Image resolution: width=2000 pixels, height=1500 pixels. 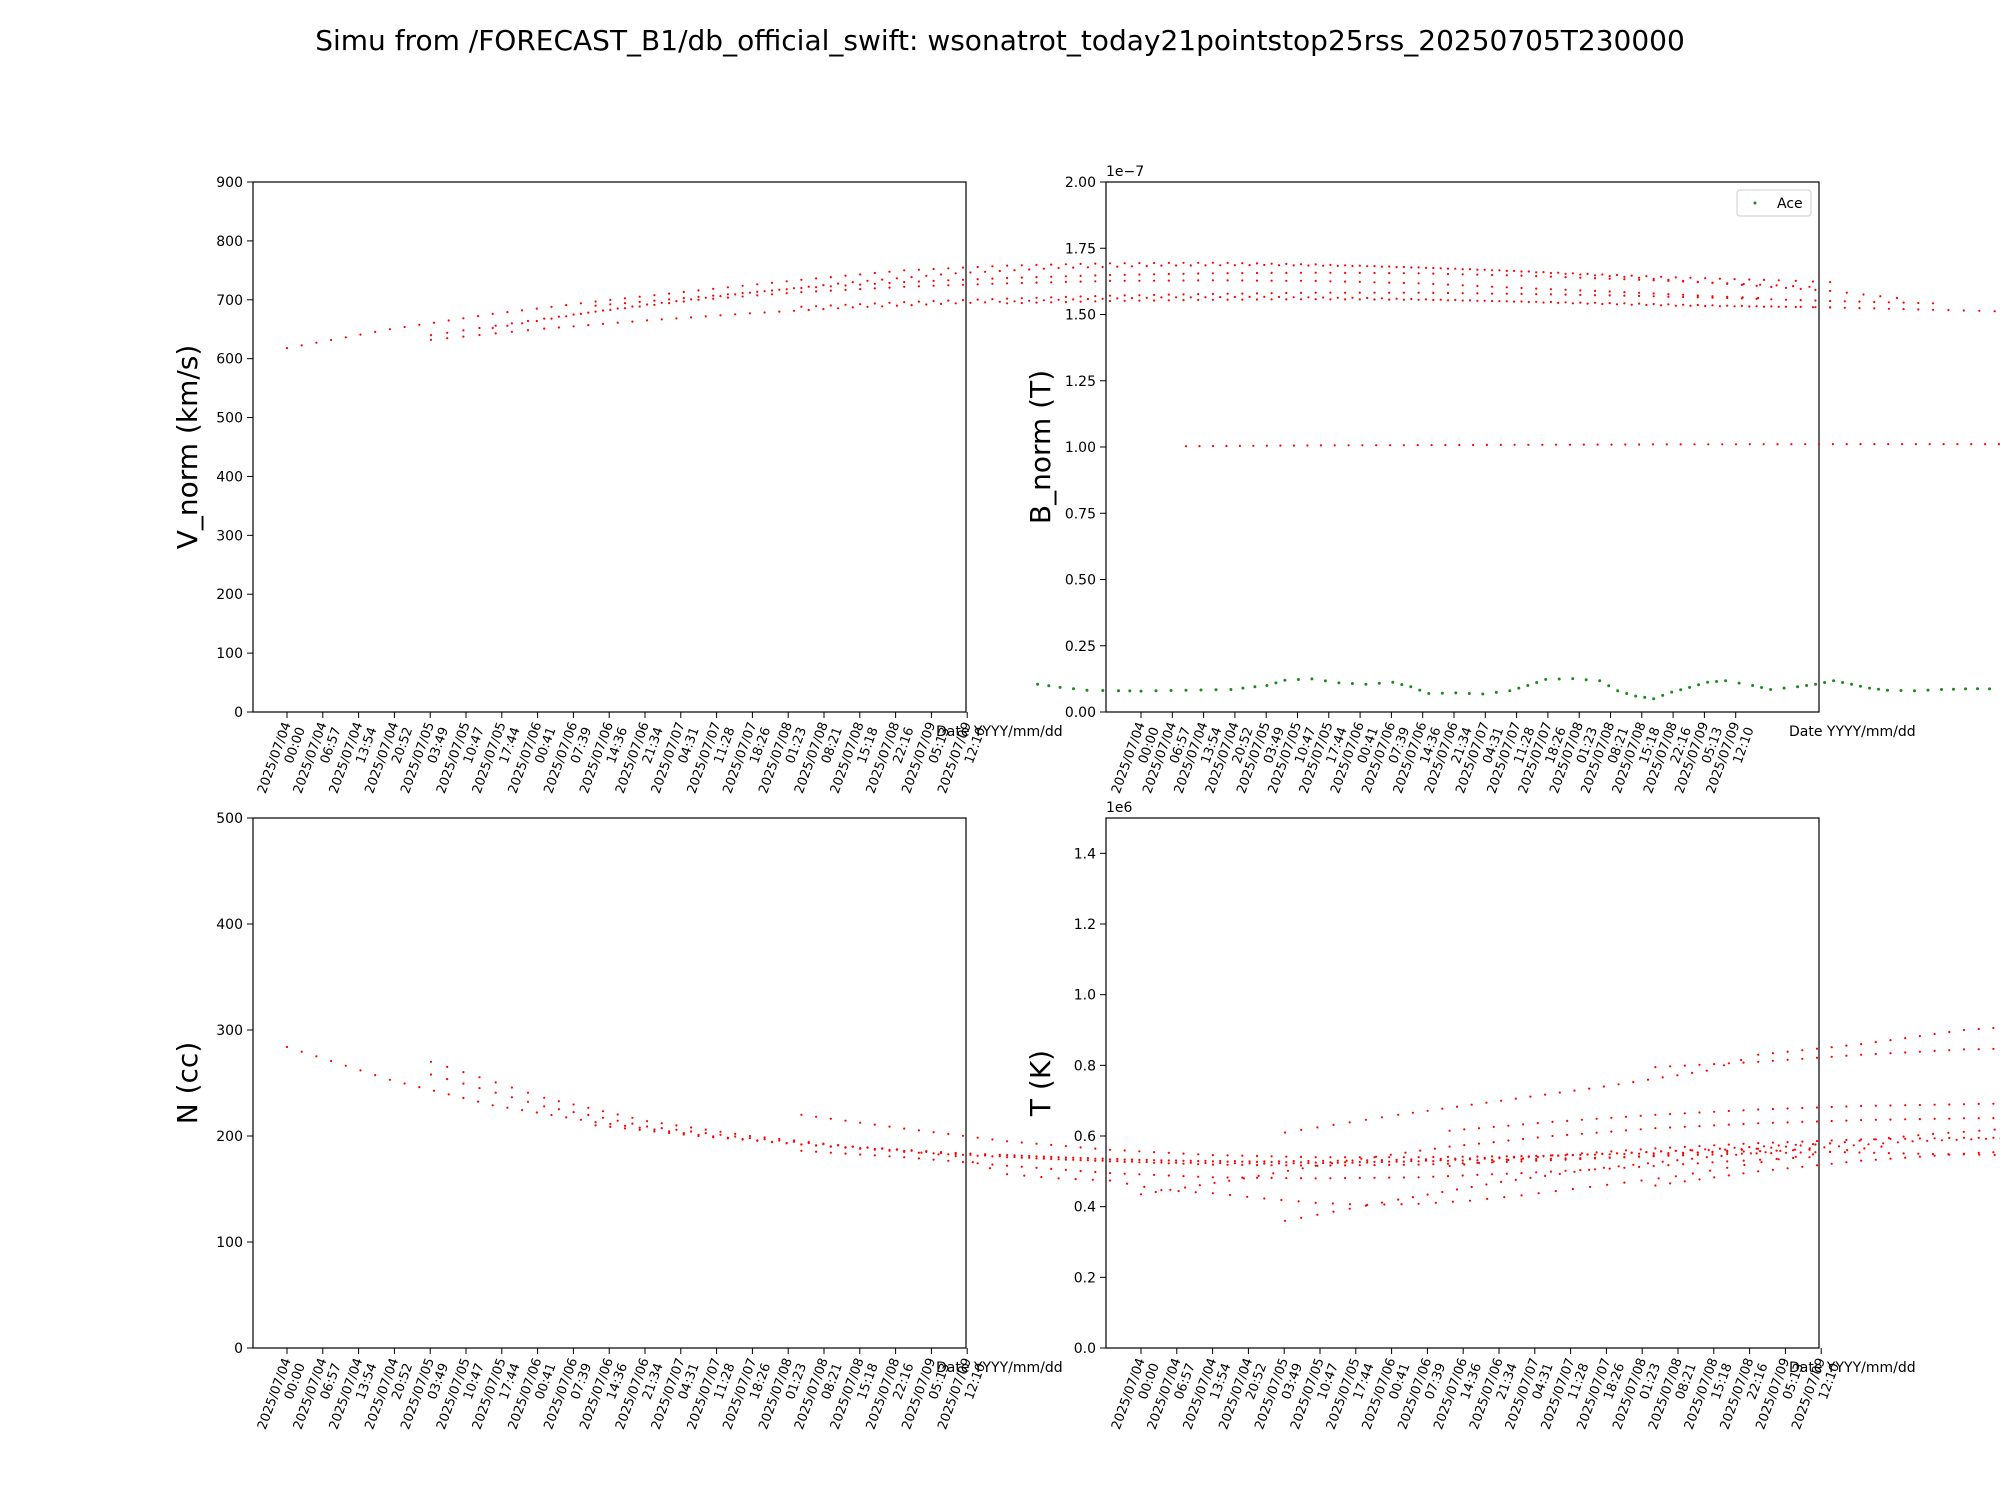 What do you see at coordinates (1085, 1066) in the screenshot?
I see `y-tick-label-t: 0.8` at bounding box center [1085, 1066].